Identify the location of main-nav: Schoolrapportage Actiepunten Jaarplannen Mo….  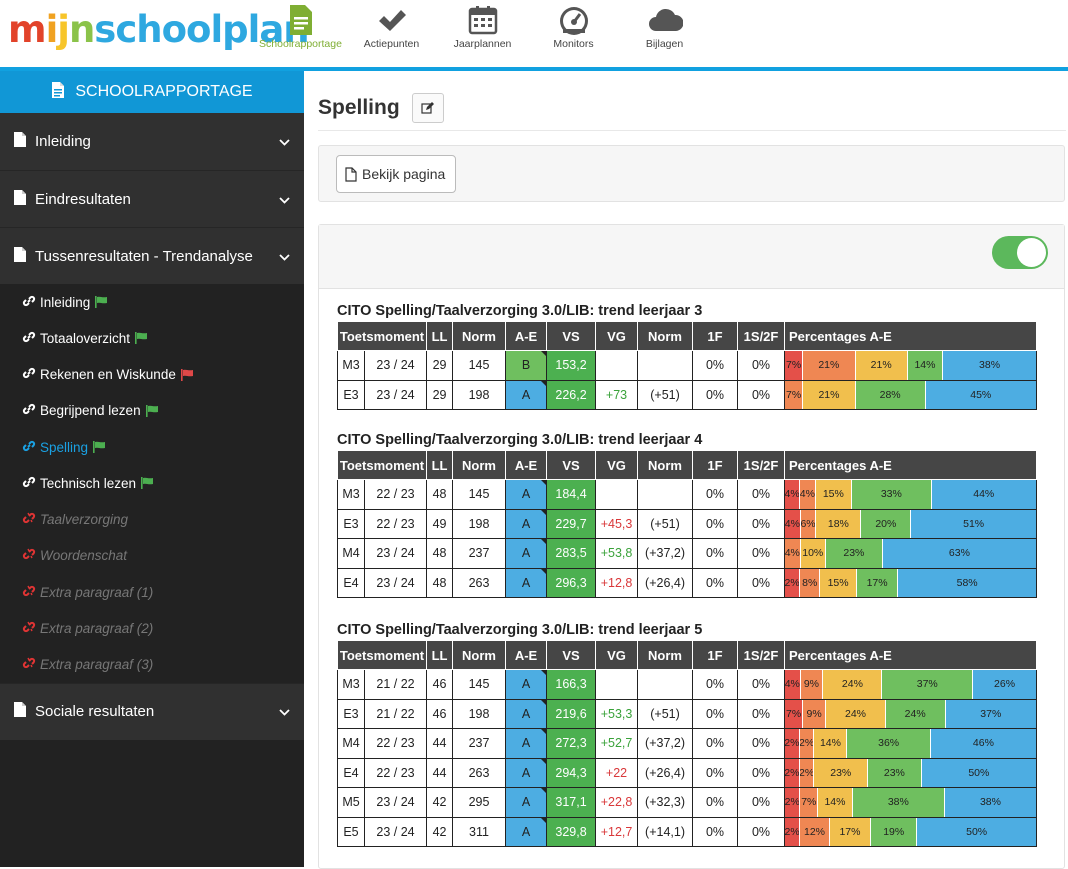
(482, 33).